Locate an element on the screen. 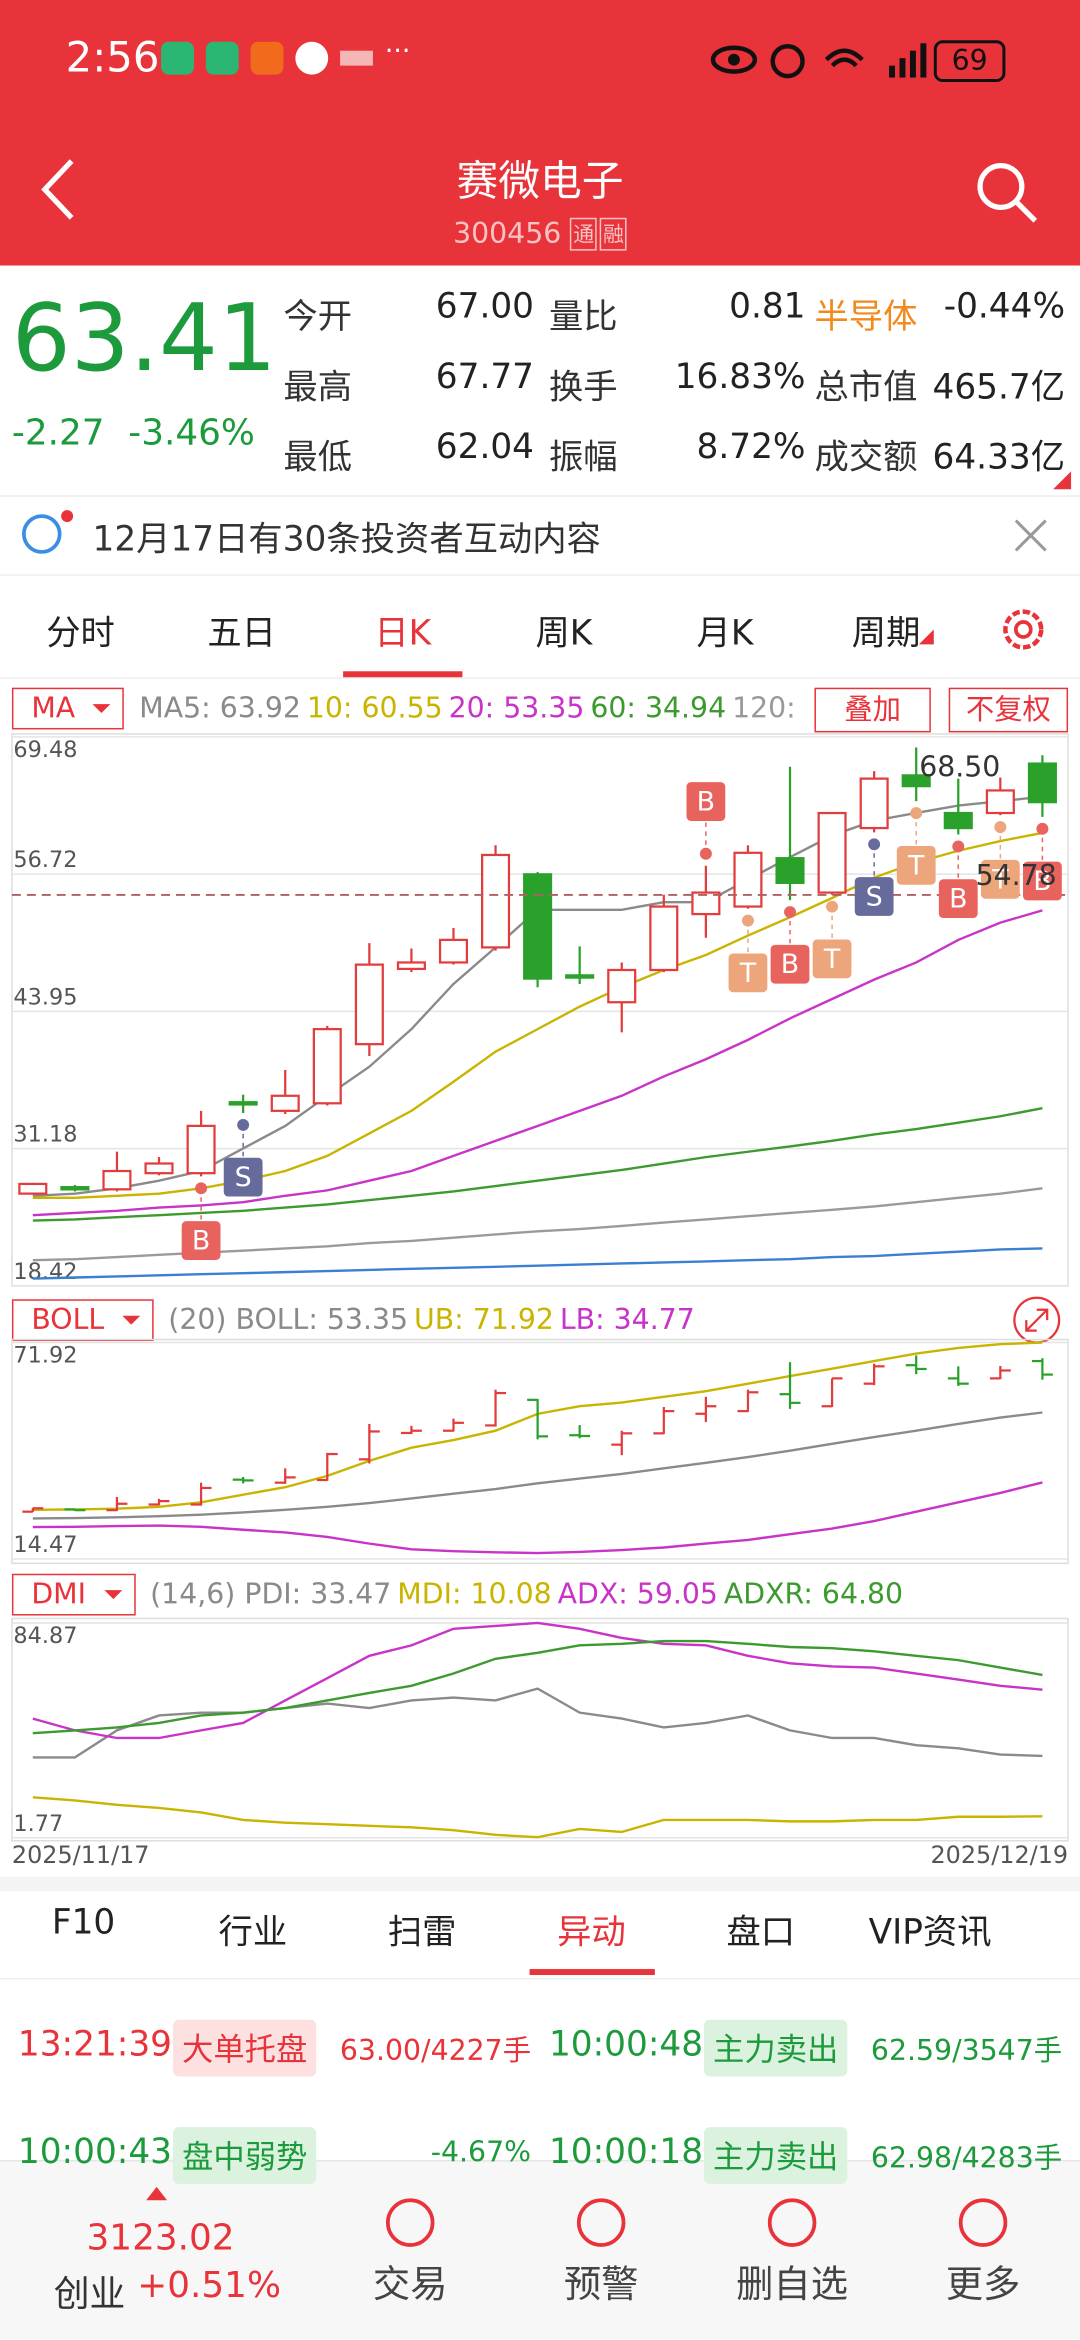 The image size is (1080, 2340). period-tab: 周期 is located at coordinates (886, 634).